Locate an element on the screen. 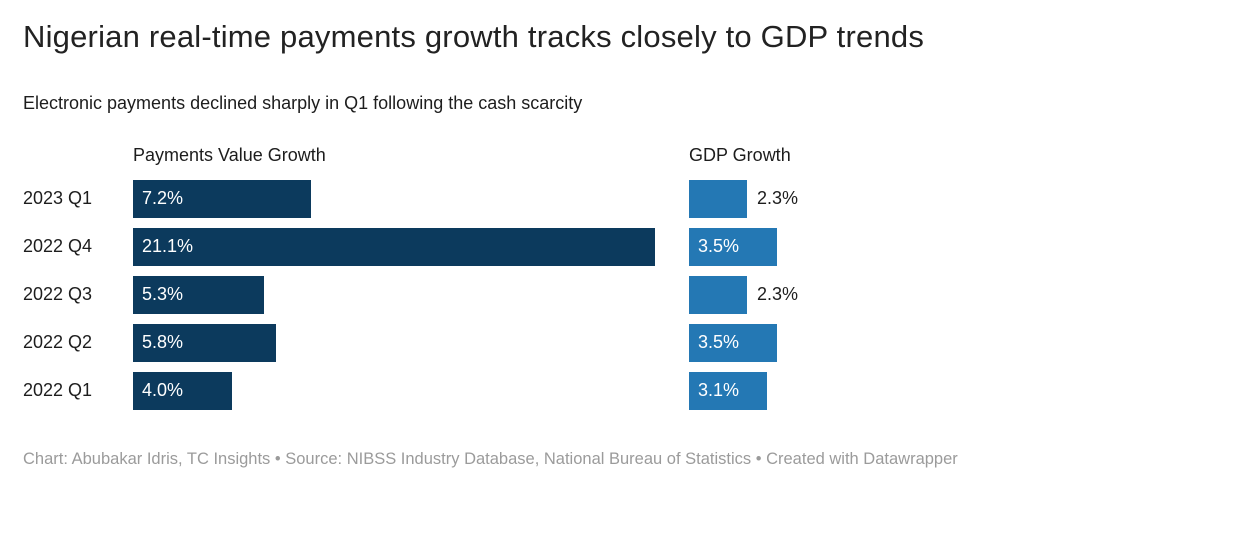  chart-row: 2022 Q1 4.0% 3.1% is located at coordinates (620, 390).